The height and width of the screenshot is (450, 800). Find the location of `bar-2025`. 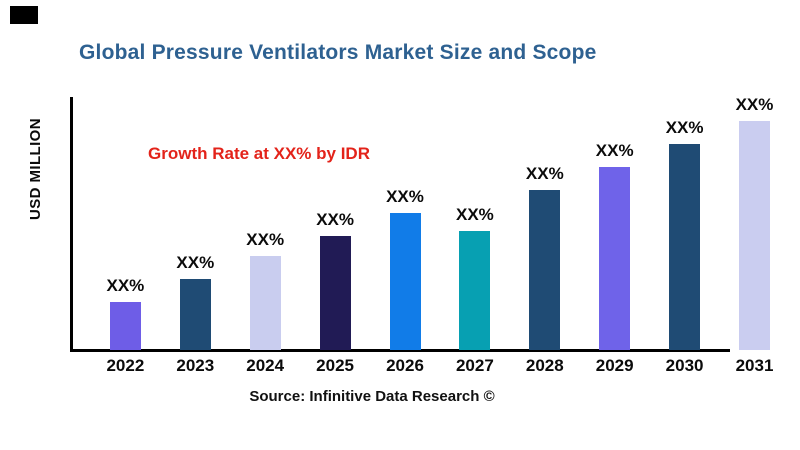

bar-2025 is located at coordinates (335, 292).